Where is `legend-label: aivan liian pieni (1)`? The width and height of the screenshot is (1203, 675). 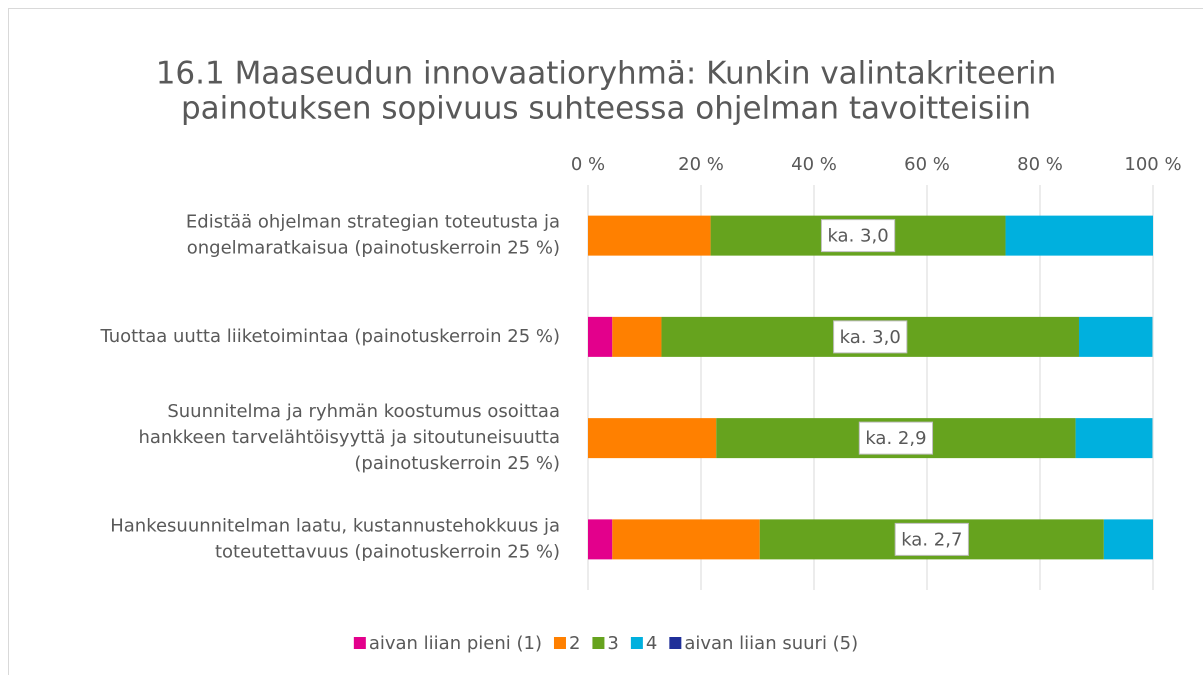 legend-label: aivan liian pieni (1) is located at coordinates (455, 643).